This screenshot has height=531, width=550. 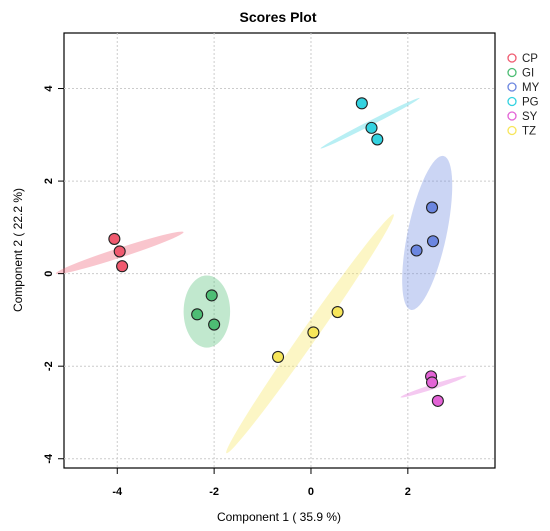 What do you see at coordinates (523, 95) in the screenshot?
I see `legend: CP GI MY PG SY TZ` at bounding box center [523, 95].